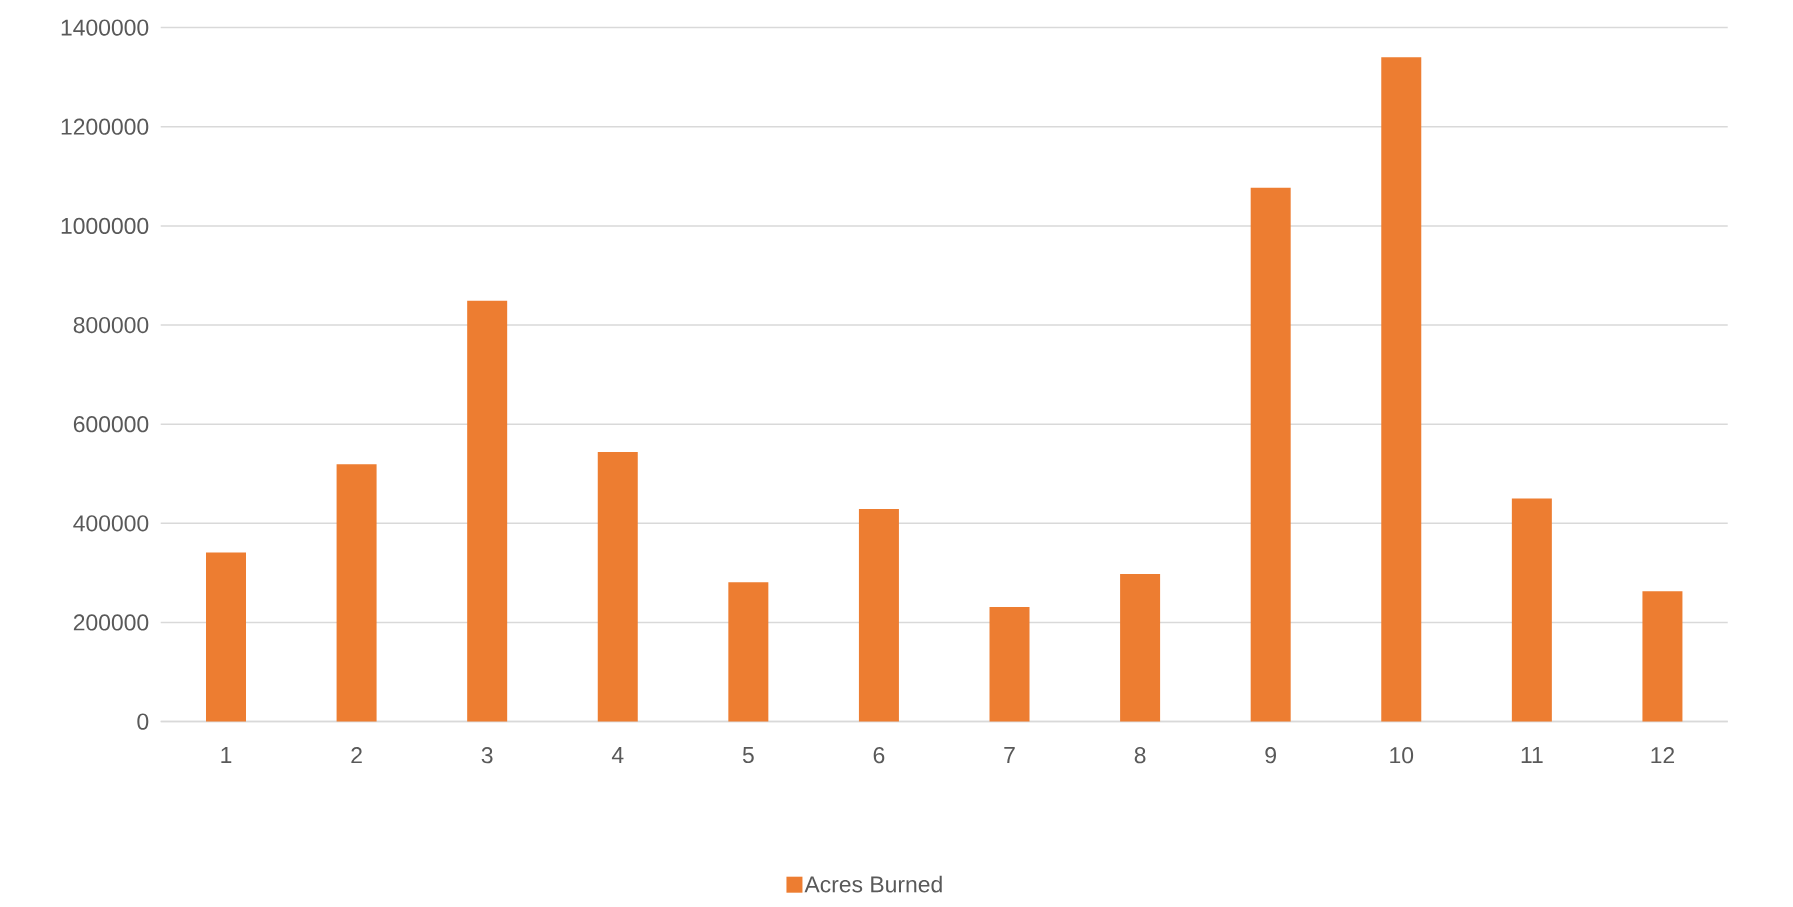 The image size is (1793, 907). What do you see at coordinates (617, 755) in the screenshot?
I see `x-tick-label: 4` at bounding box center [617, 755].